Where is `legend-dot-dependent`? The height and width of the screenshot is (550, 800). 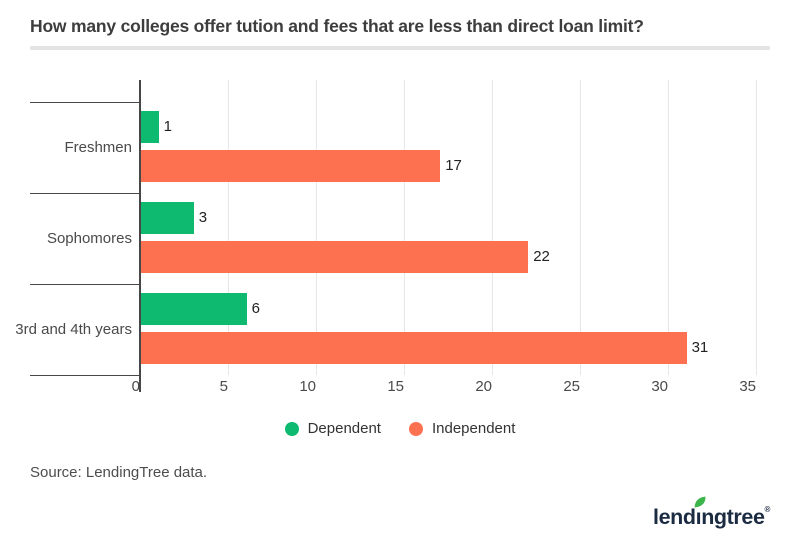
legend-dot-dependent is located at coordinates (291, 428).